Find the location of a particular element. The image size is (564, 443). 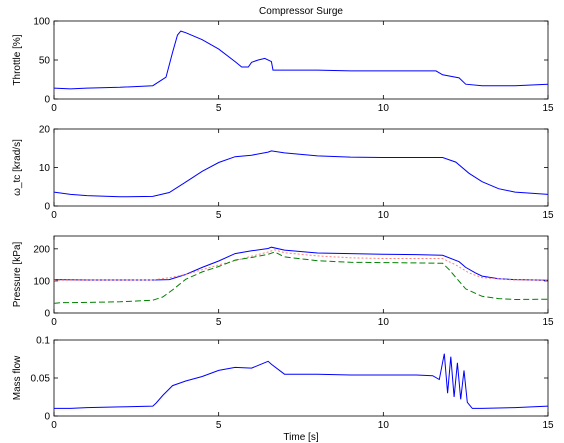

speed-y-axis-label: ω_tc [krad/s] is located at coordinates (17, 167).